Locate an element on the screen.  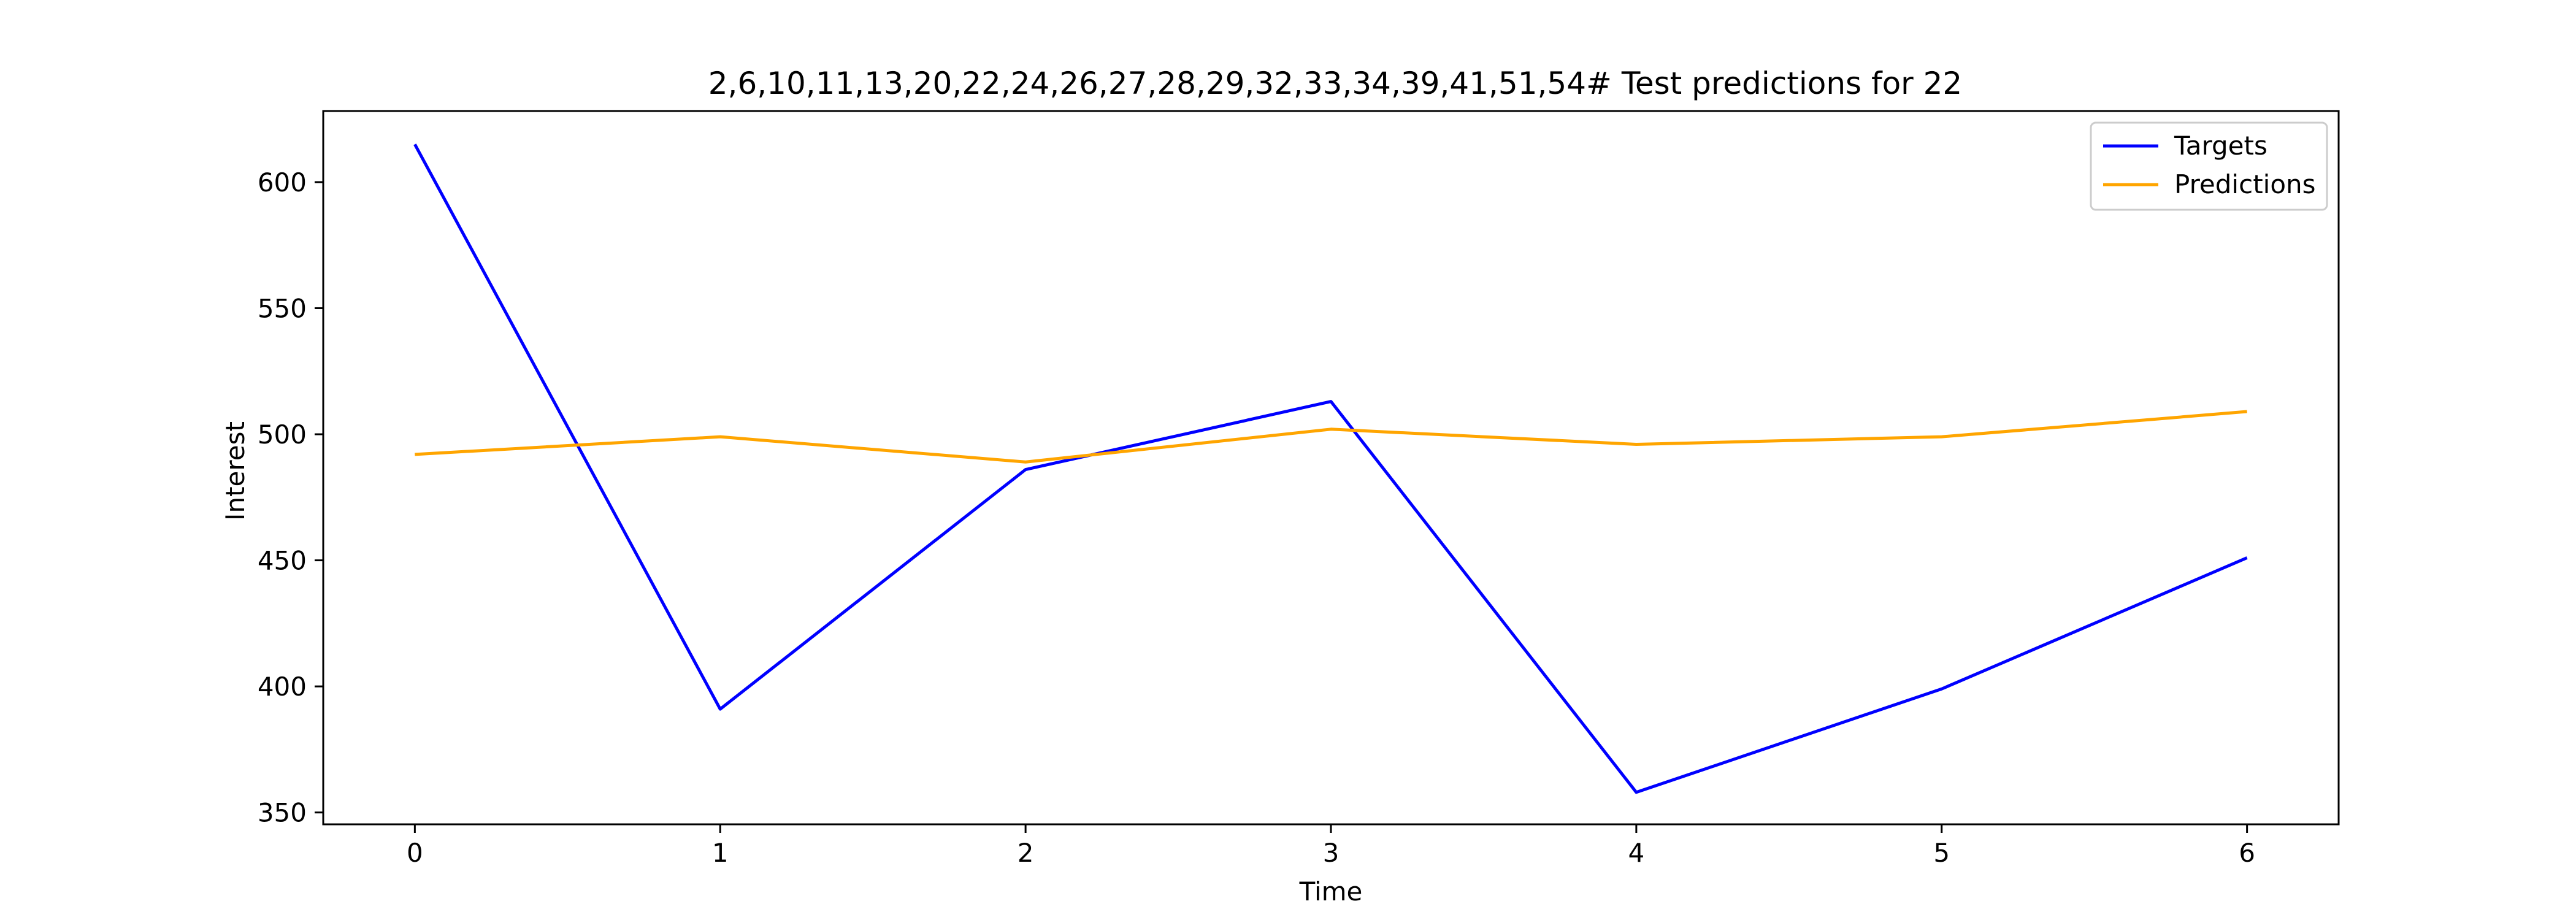
legend: Targets Predictions is located at coordinates (2209, 166).